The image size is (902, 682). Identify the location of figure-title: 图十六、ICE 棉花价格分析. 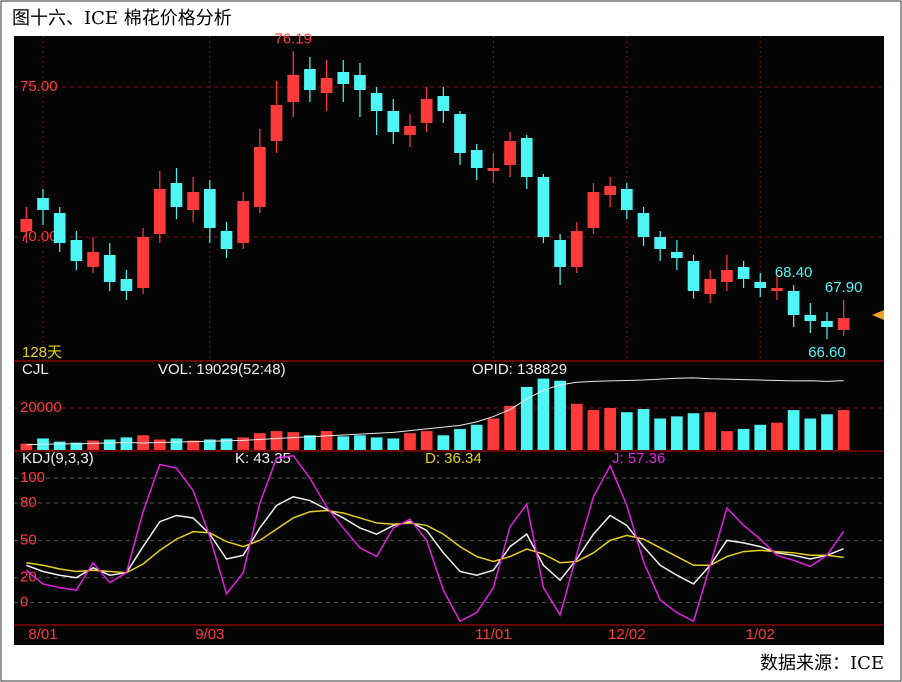
(122, 18).